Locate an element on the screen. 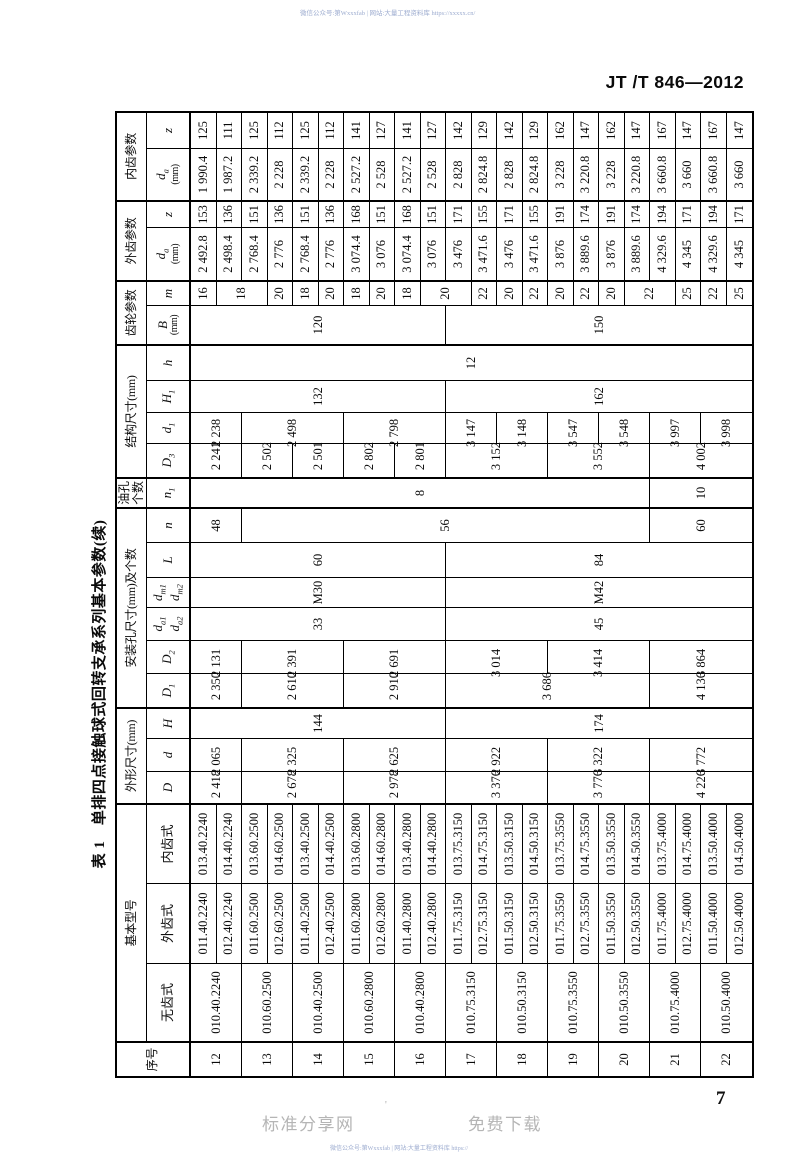 This screenshot has height=1160, width=800. header-sub-cell: L is located at coordinates (169, 559).